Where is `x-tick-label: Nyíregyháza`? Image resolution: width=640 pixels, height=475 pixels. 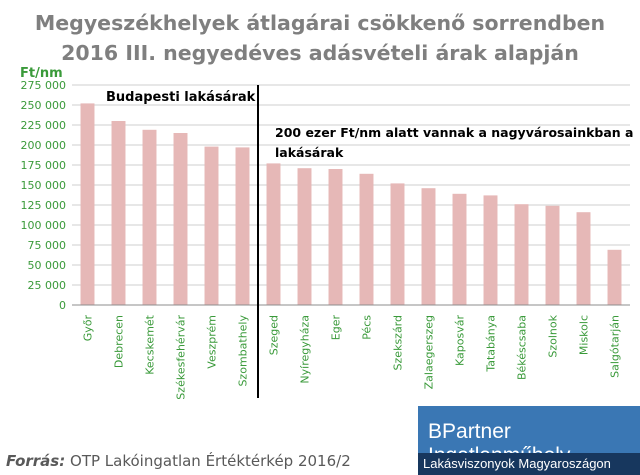
x-tick-label: Nyíregyháza is located at coordinates (305, 349).